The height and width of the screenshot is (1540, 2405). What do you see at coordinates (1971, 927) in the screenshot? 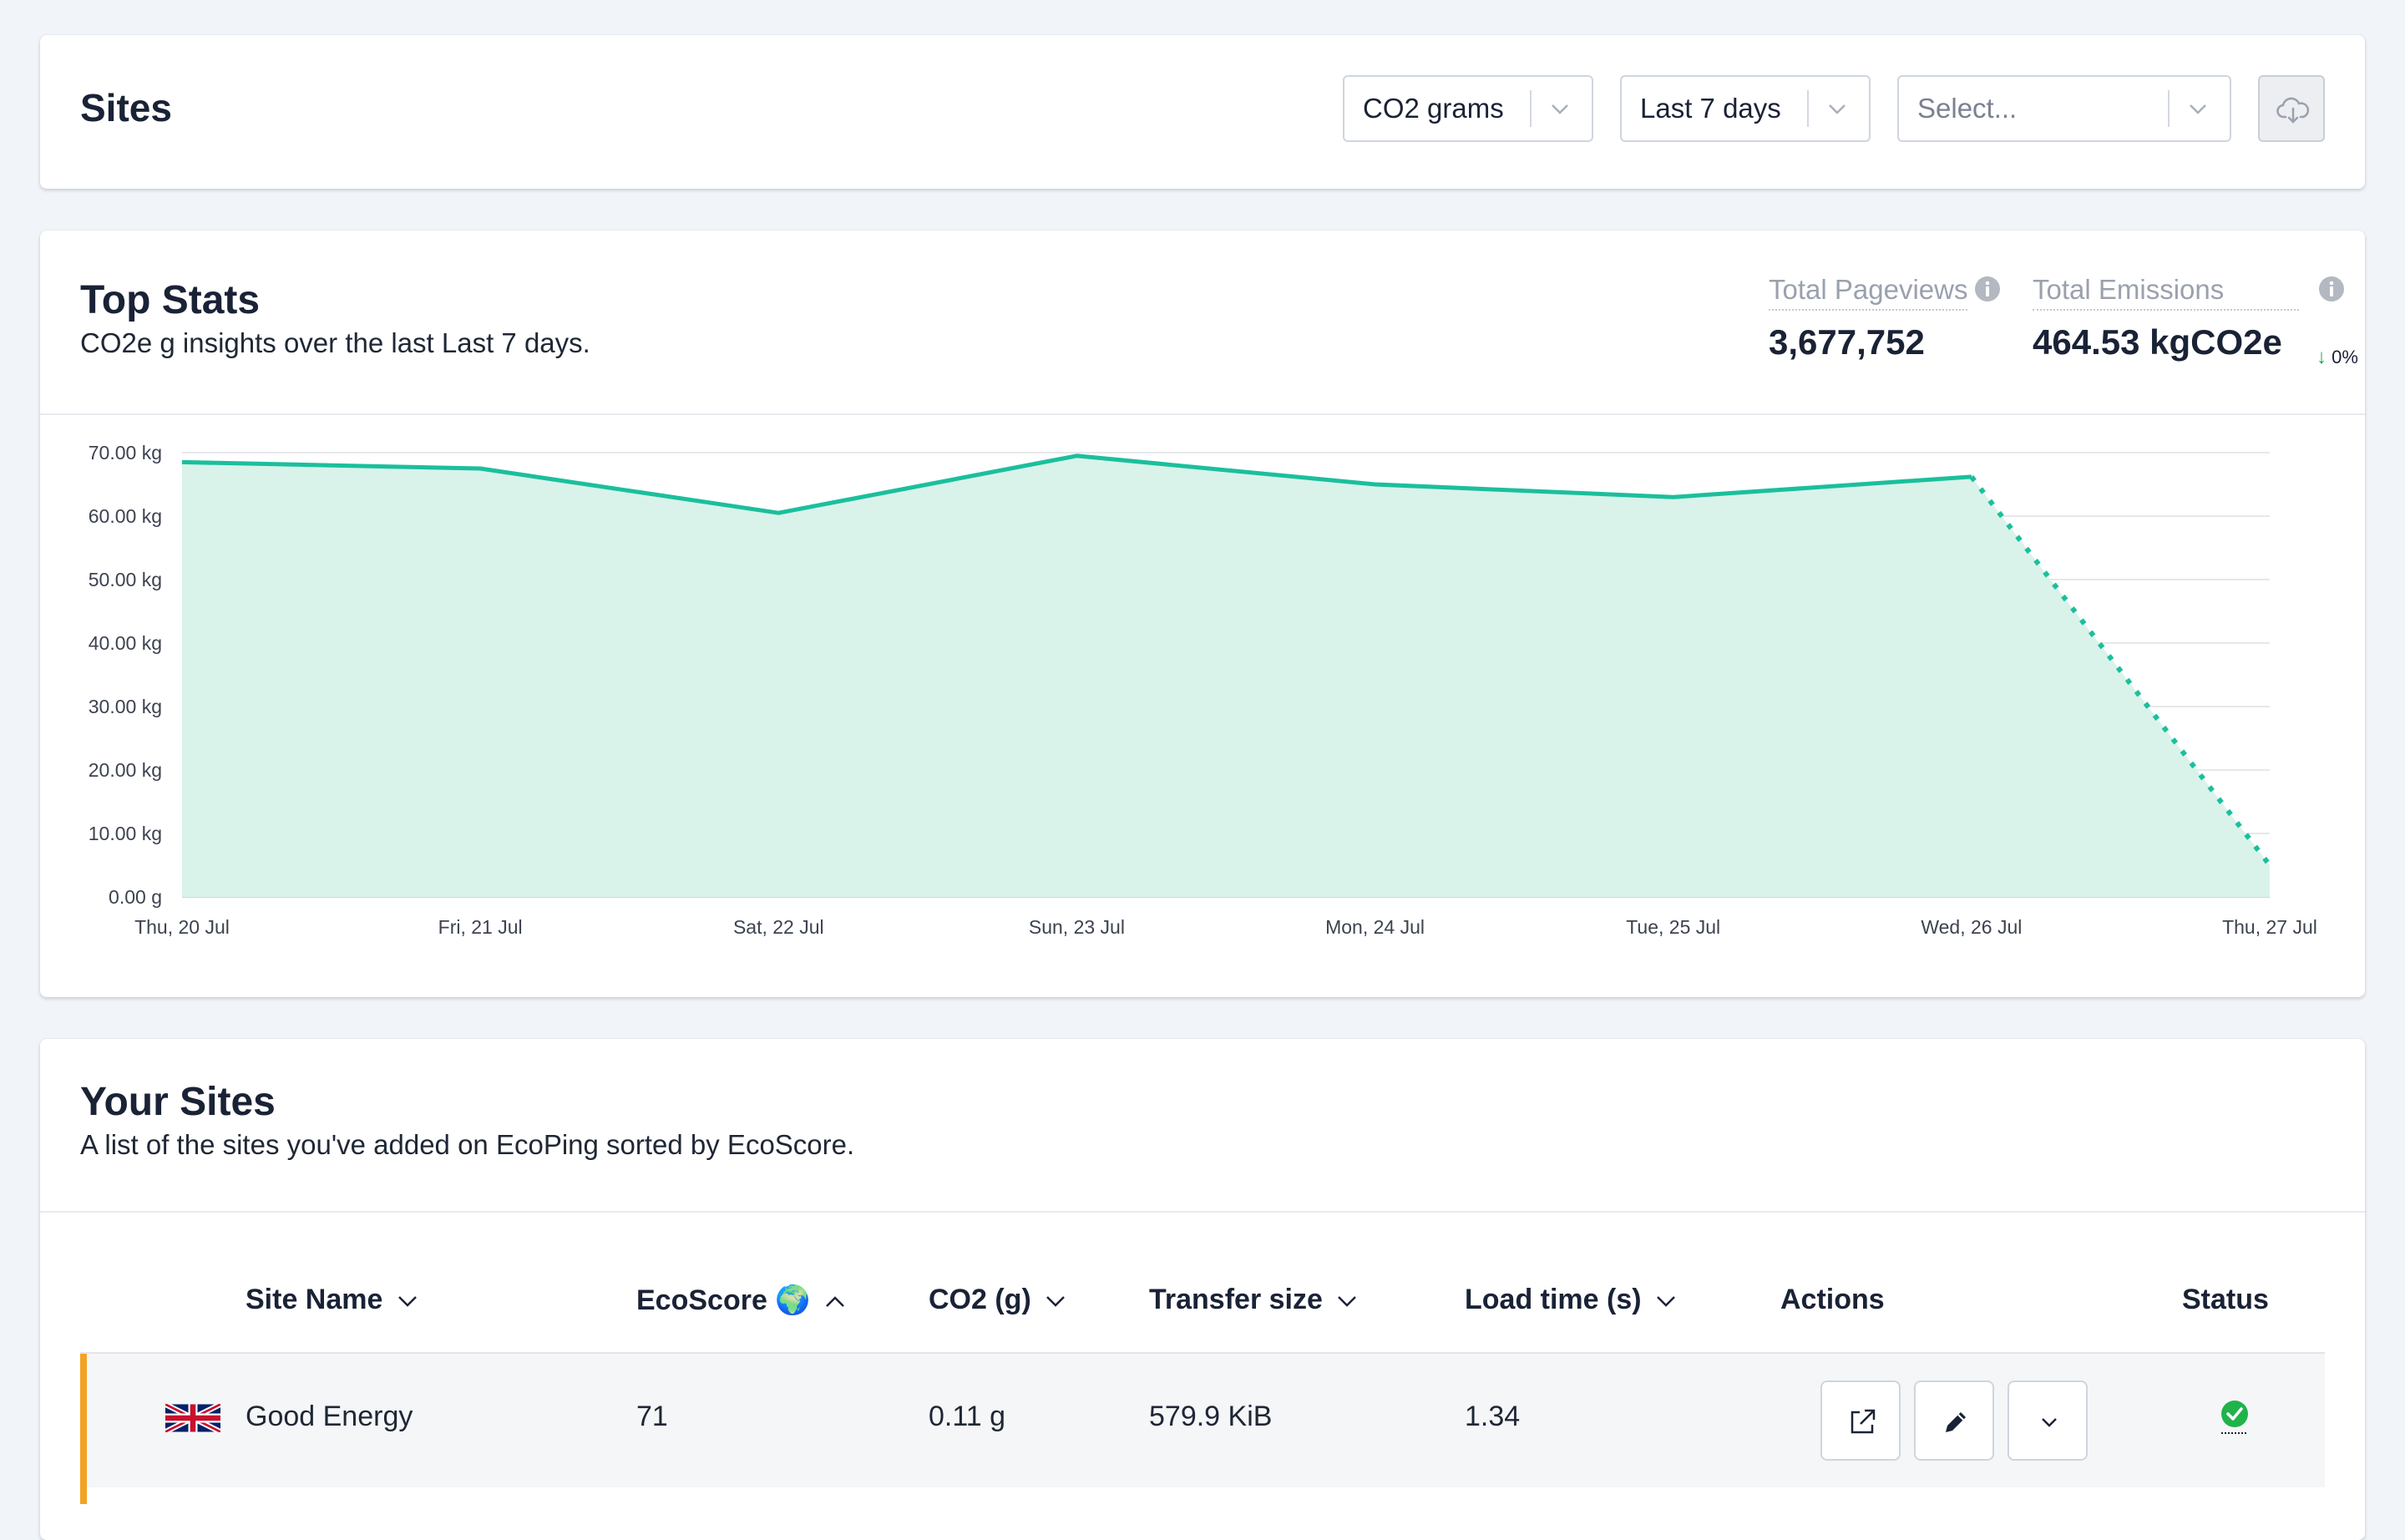
I see `x-tick-label: Wed, 26 Jul` at bounding box center [1971, 927].